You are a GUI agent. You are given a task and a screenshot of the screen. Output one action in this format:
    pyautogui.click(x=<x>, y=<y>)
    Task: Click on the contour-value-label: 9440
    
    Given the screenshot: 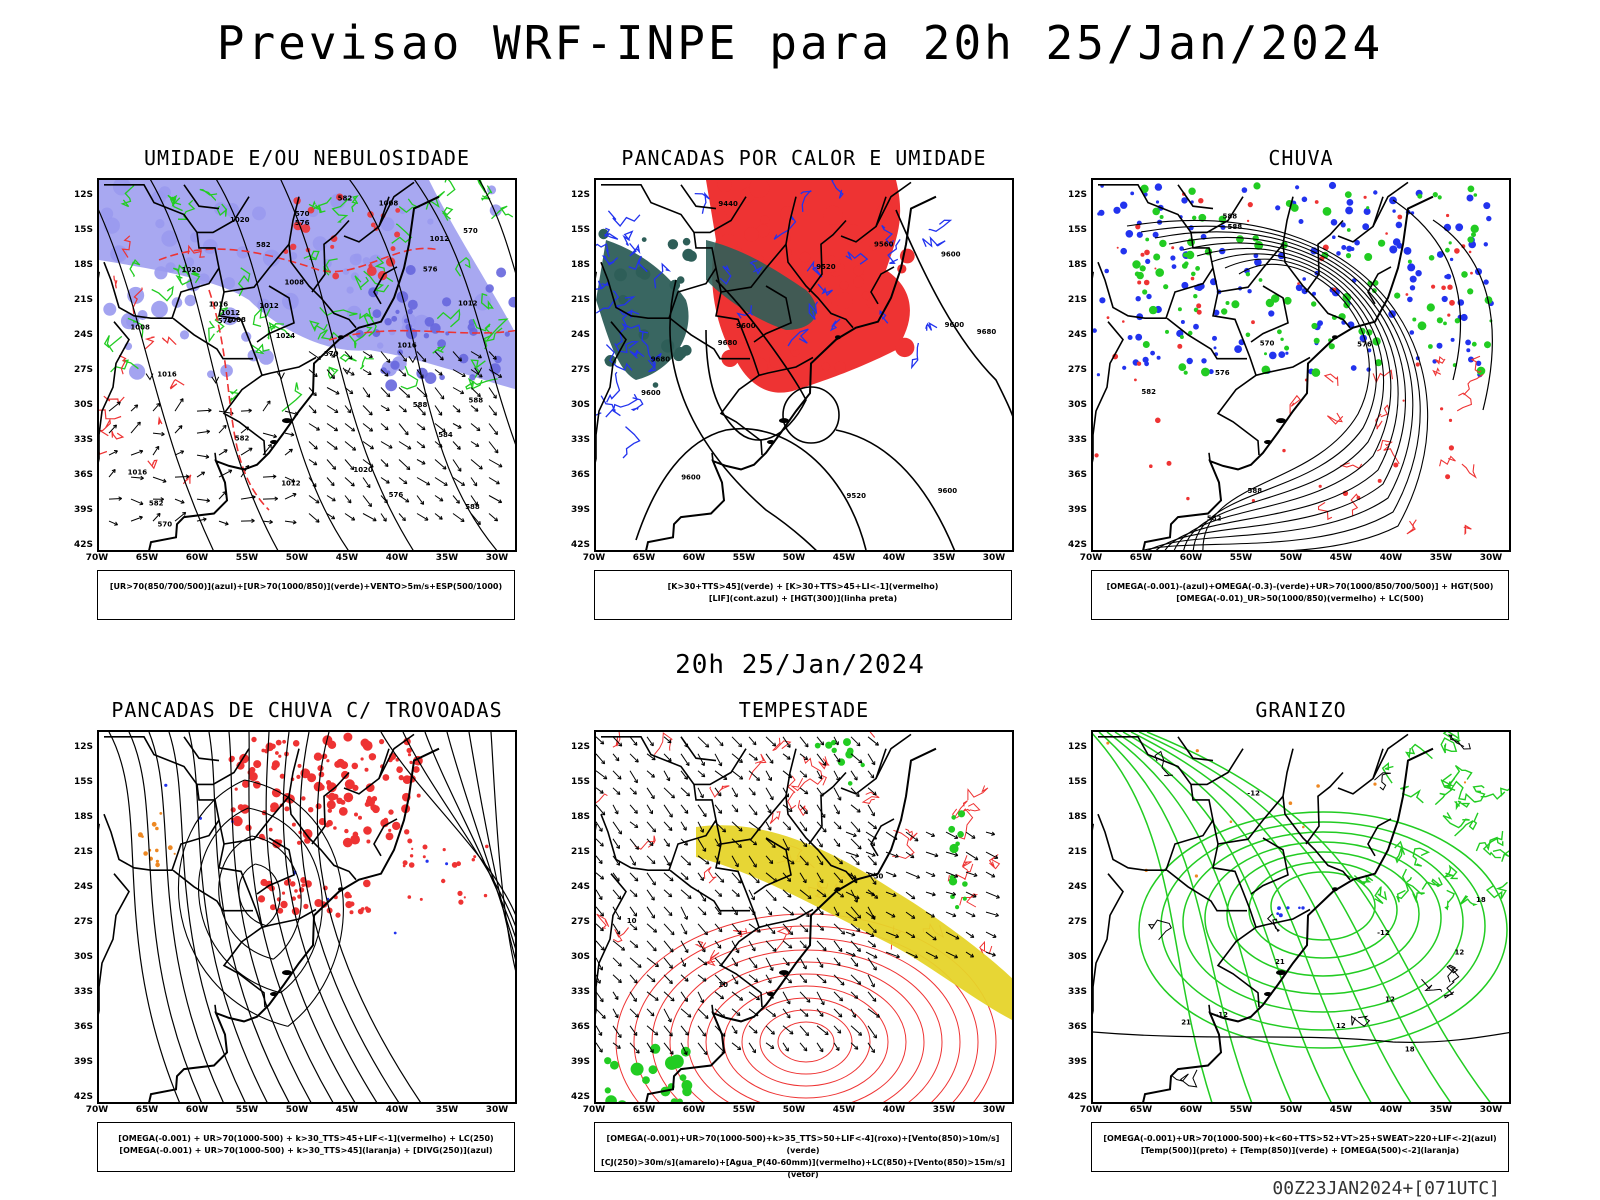 What is the action you would take?
    pyautogui.click(x=728, y=204)
    